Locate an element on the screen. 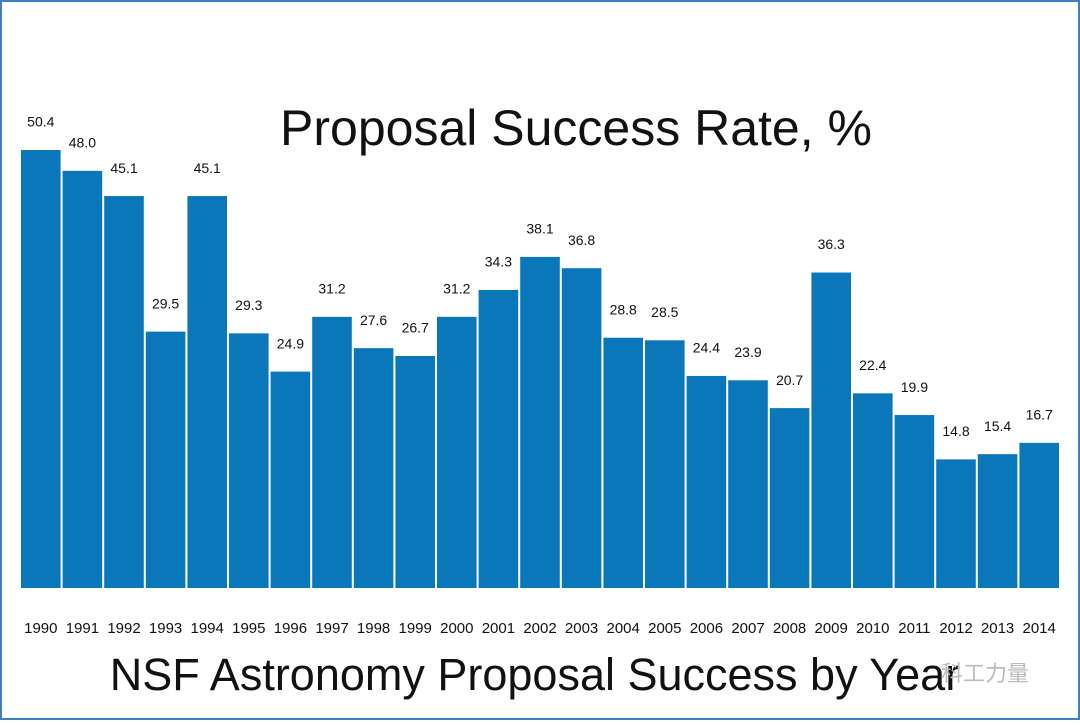 The image size is (1080, 725). caption: NSF Astronomy Proposal Success by Year is located at coordinates (535, 674).